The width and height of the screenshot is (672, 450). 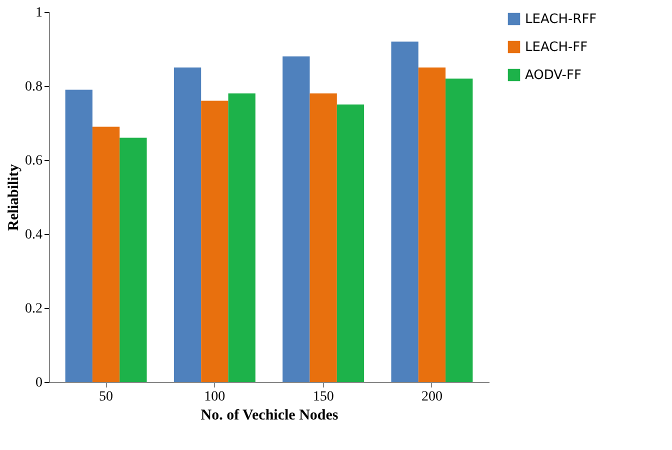 What do you see at coordinates (14, 197) in the screenshot?
I see `y-axis-title: Reliability` at bounding box center [14, 197].